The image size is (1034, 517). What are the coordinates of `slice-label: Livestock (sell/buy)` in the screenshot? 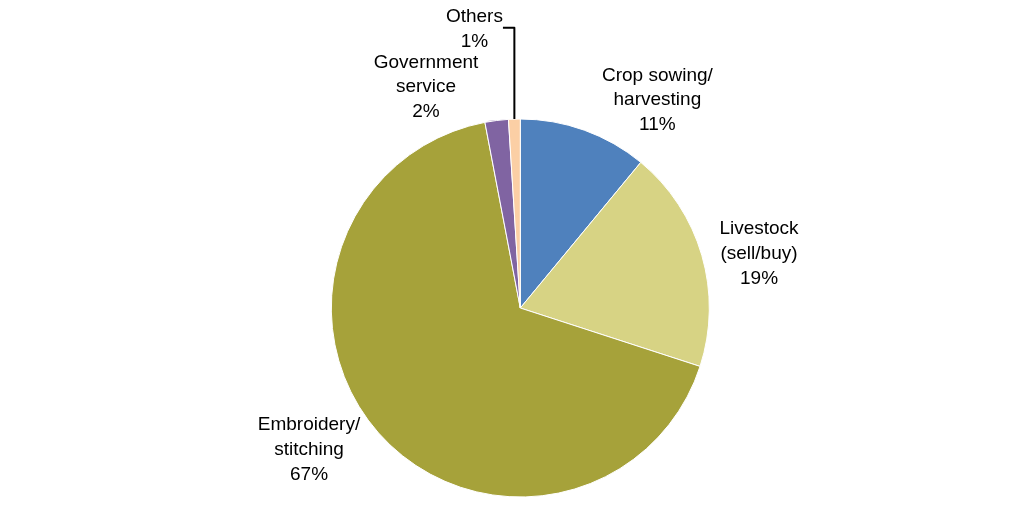 It's located at (759, 240).